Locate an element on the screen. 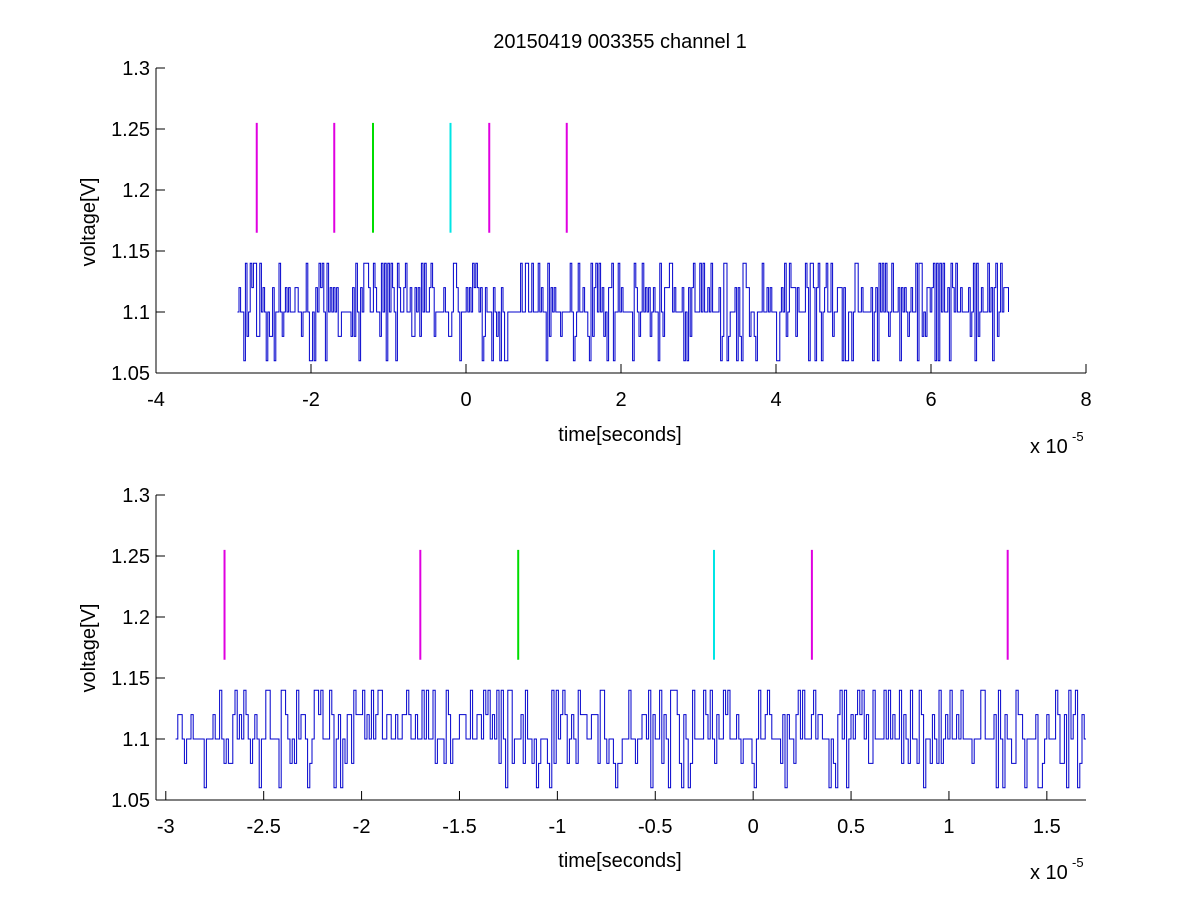  top-y-tick-label-0: 1.05 is located at coordinates (130, 374).